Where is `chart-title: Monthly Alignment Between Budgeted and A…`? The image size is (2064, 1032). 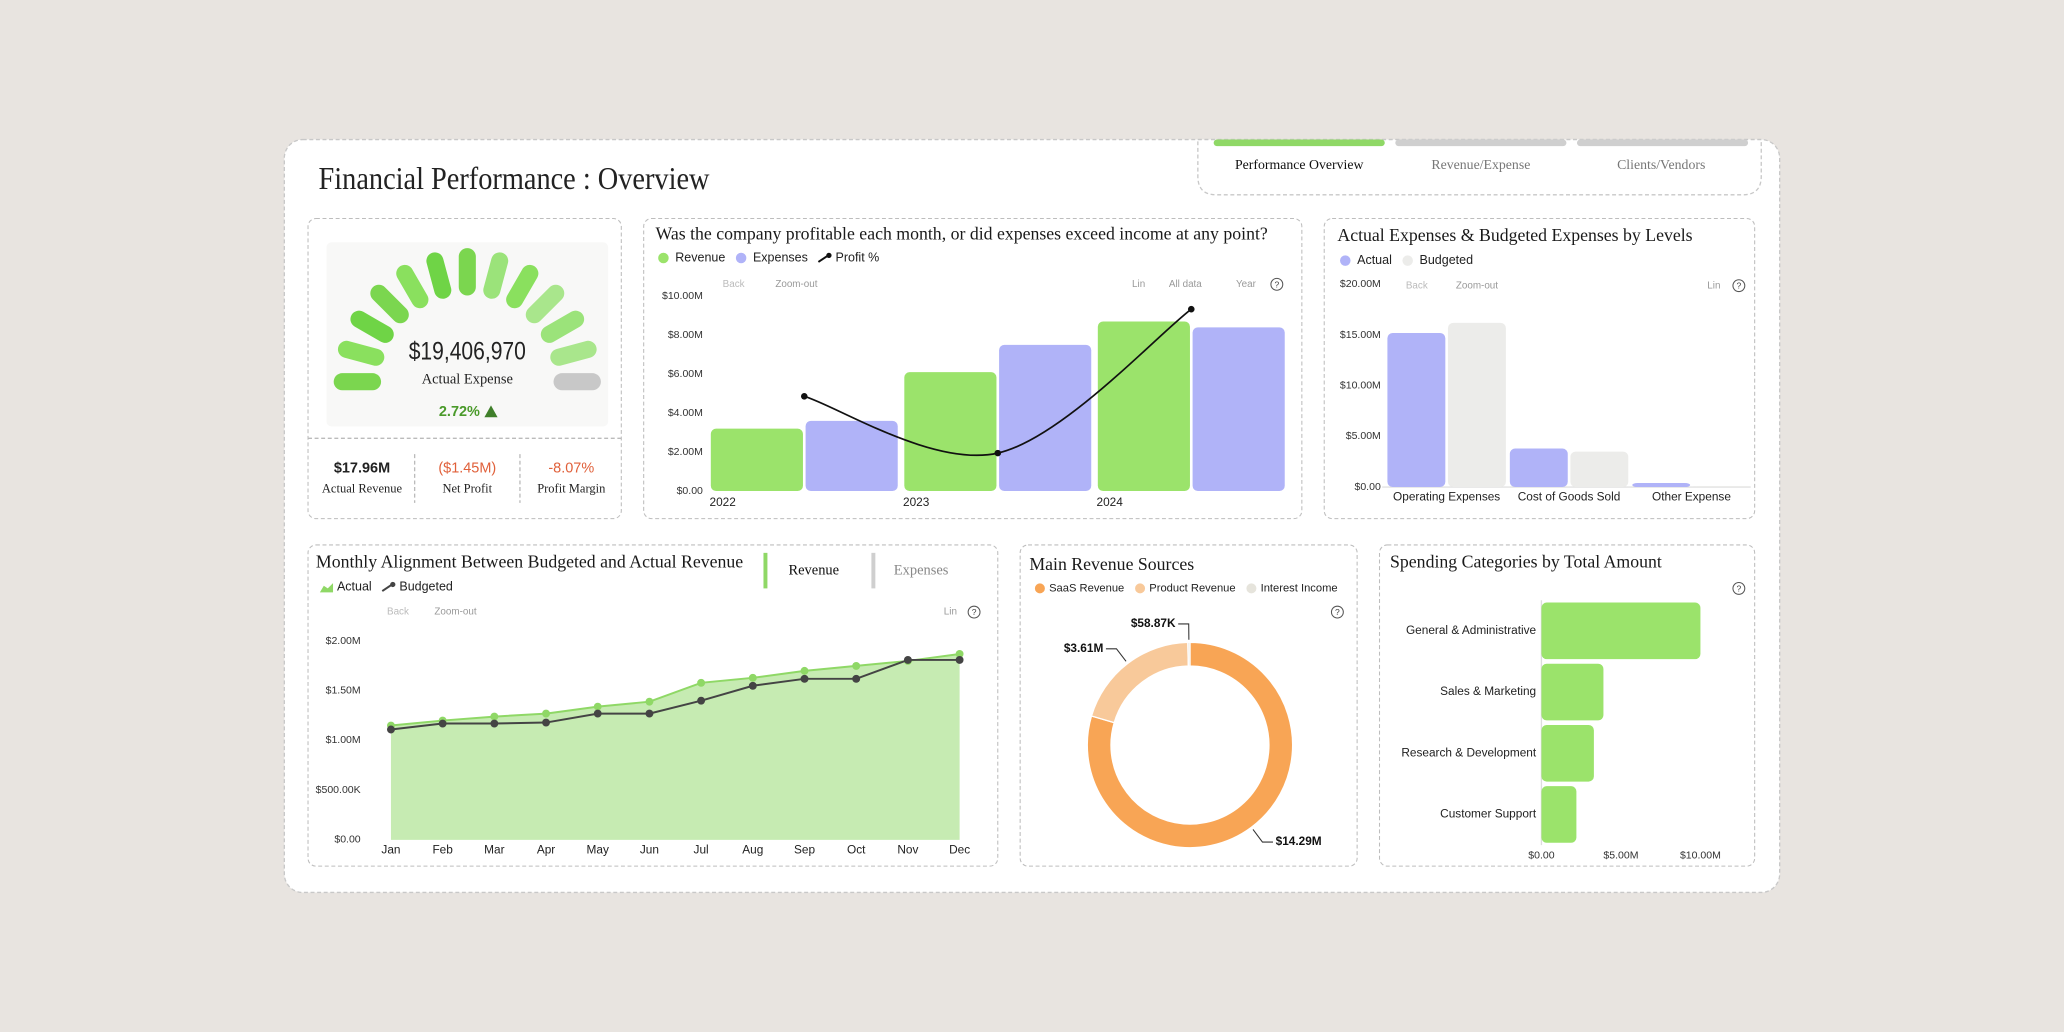
chart-title: Monthly Alignment Between Budgeted and A… is located at coordinates (529, 561).